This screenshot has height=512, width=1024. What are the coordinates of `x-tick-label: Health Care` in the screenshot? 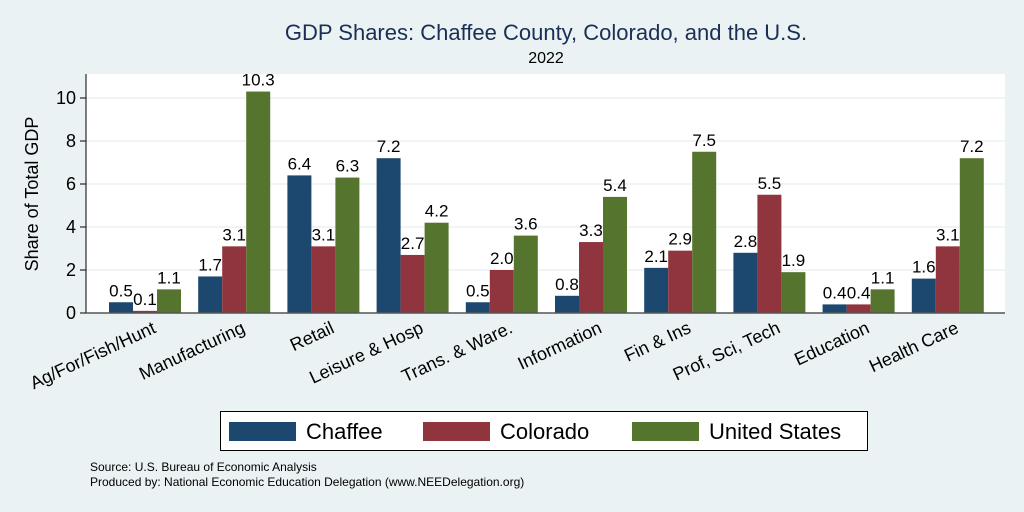 It's located at (914, 346).